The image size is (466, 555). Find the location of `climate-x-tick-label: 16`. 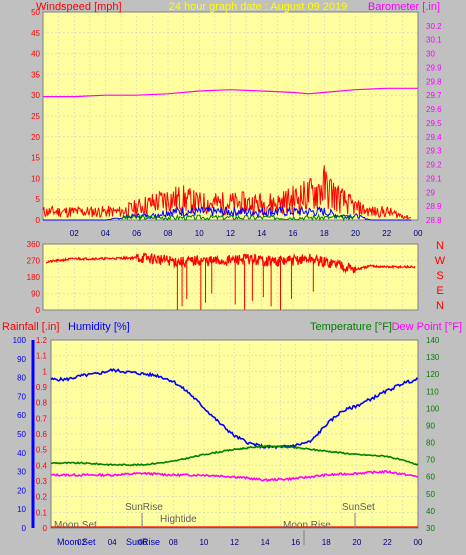

climate-x-tick-label: 16 is located at coordinates (295, 542).